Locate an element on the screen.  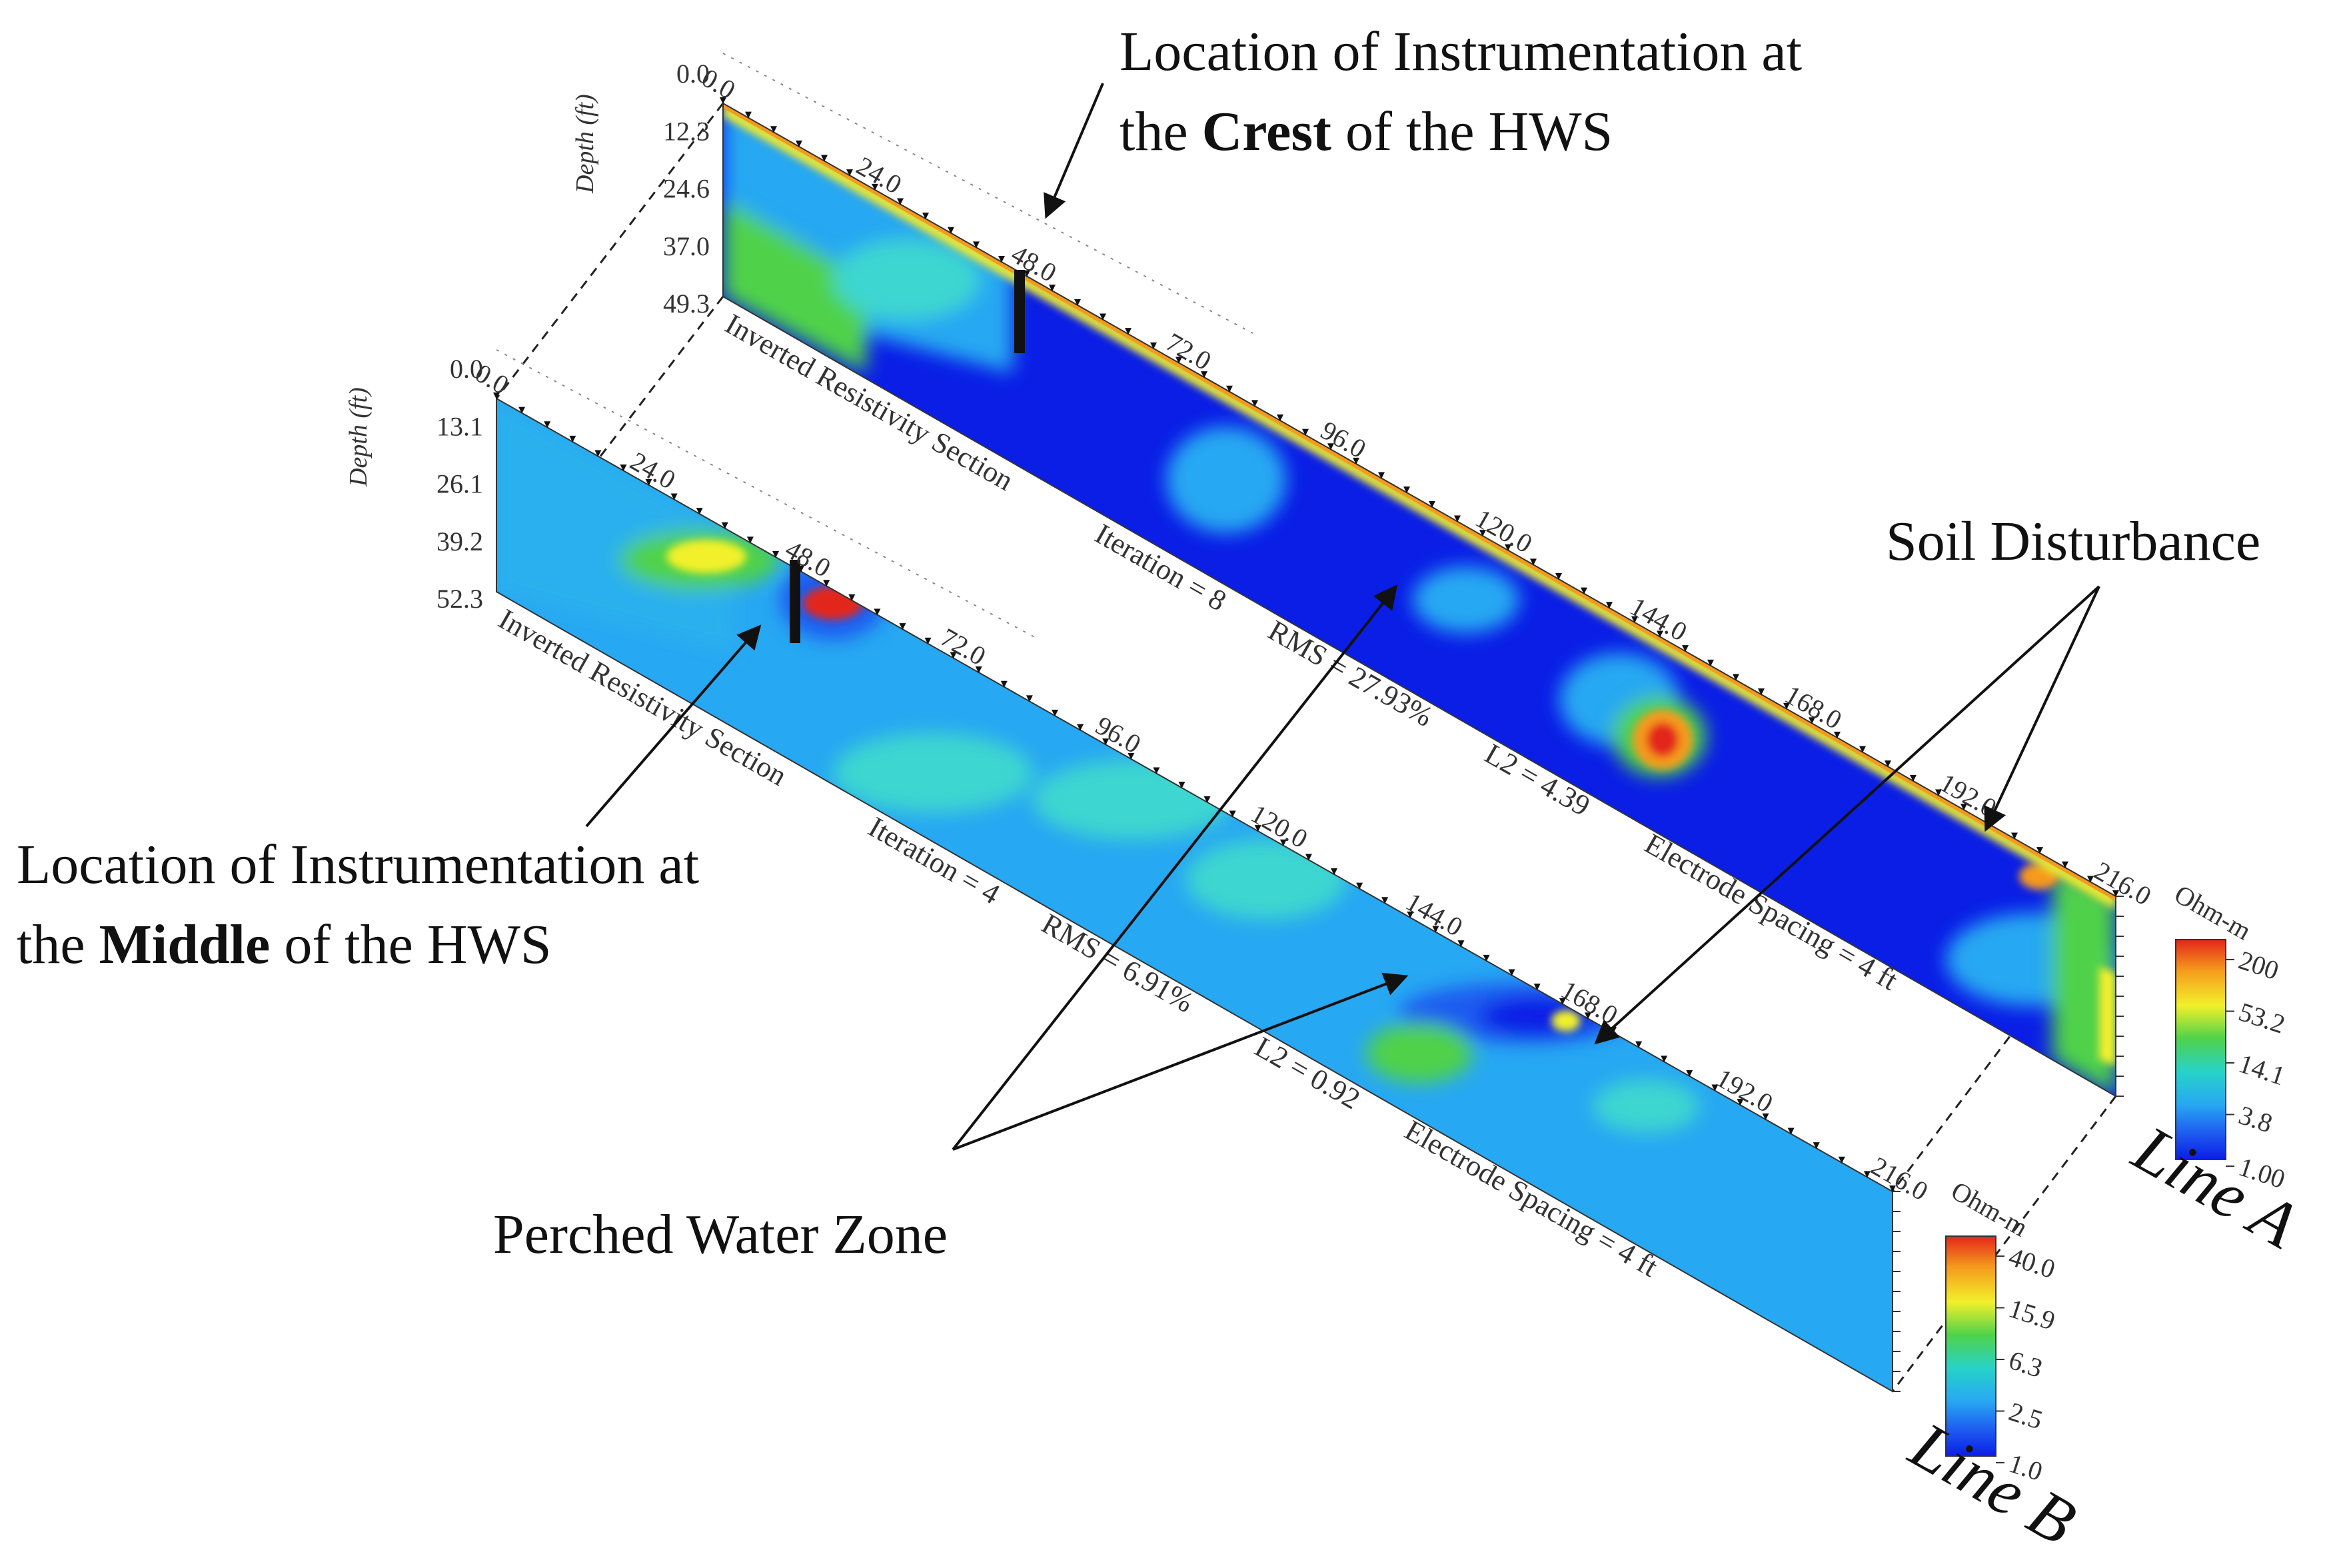
callout-crest-line1: Location of Instrumentation at is located at coordinates (1461, 52).